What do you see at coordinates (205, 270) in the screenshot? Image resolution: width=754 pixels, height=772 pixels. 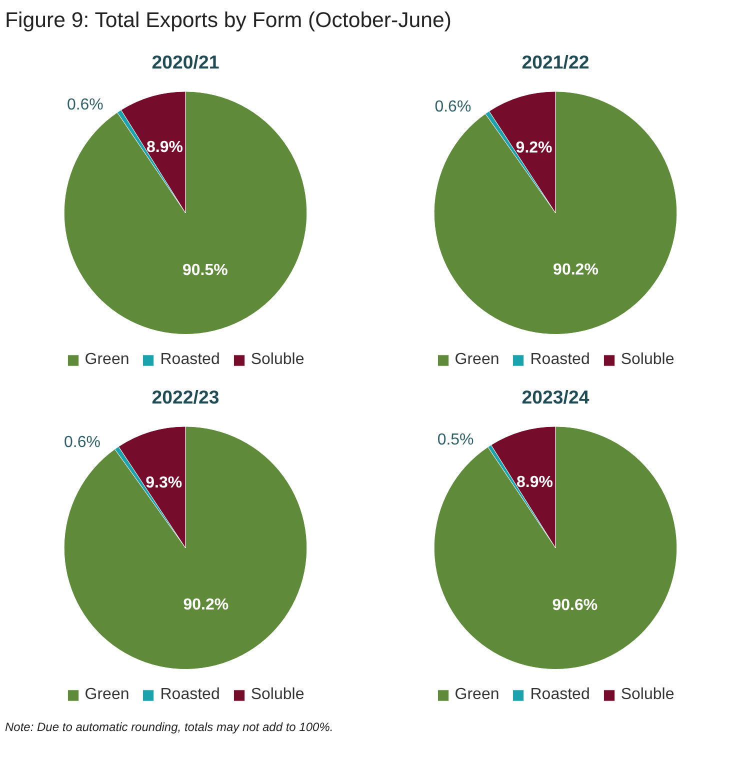 I see `data-label: 90.5%` at bounding box center [205, 270].